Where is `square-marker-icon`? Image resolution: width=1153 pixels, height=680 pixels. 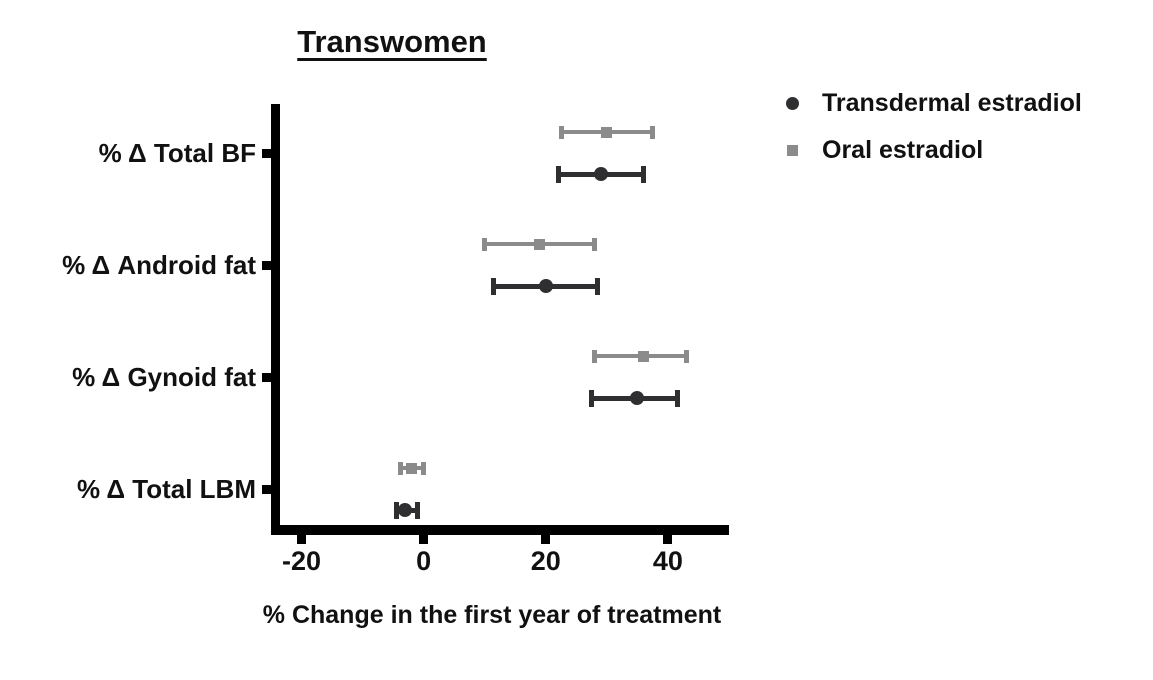 square-marker-icon is located at coordinates (792, 150).